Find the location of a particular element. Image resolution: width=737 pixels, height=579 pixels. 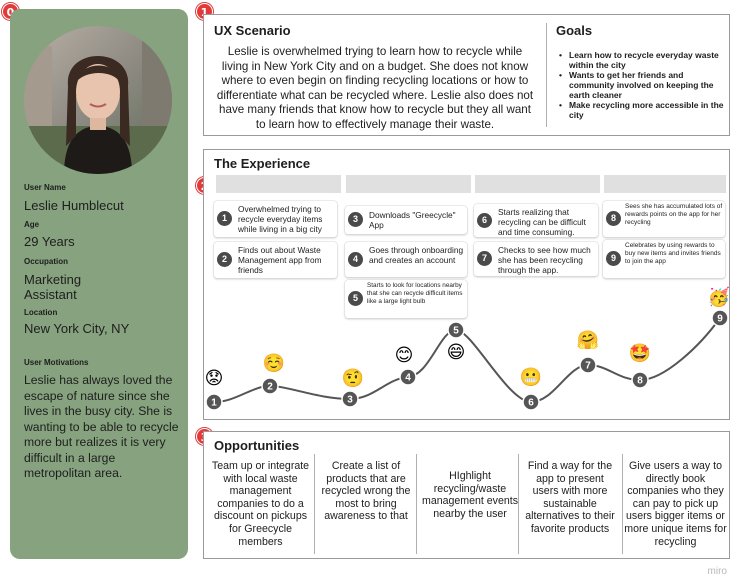

journey-emotion-emoji: ☺️ is located at coordinates (274, 363).